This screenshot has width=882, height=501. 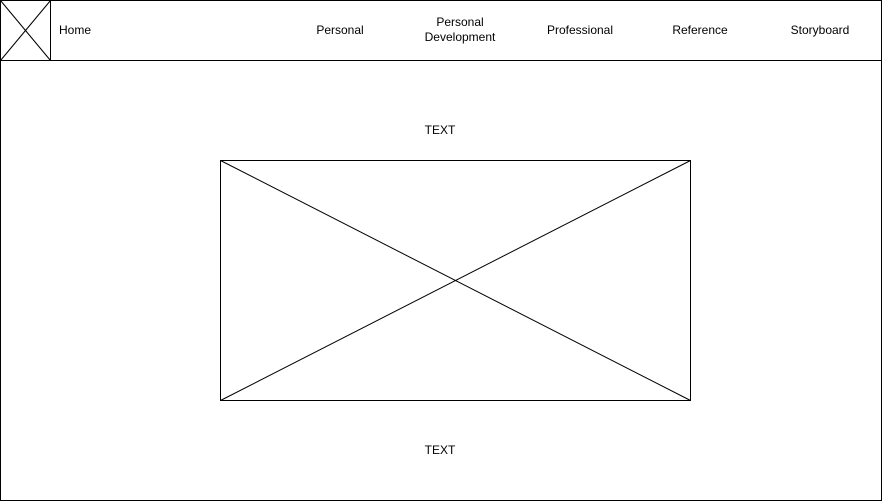 I want to click on logo-image-placeholder-icon, so click(x=25, y=30).